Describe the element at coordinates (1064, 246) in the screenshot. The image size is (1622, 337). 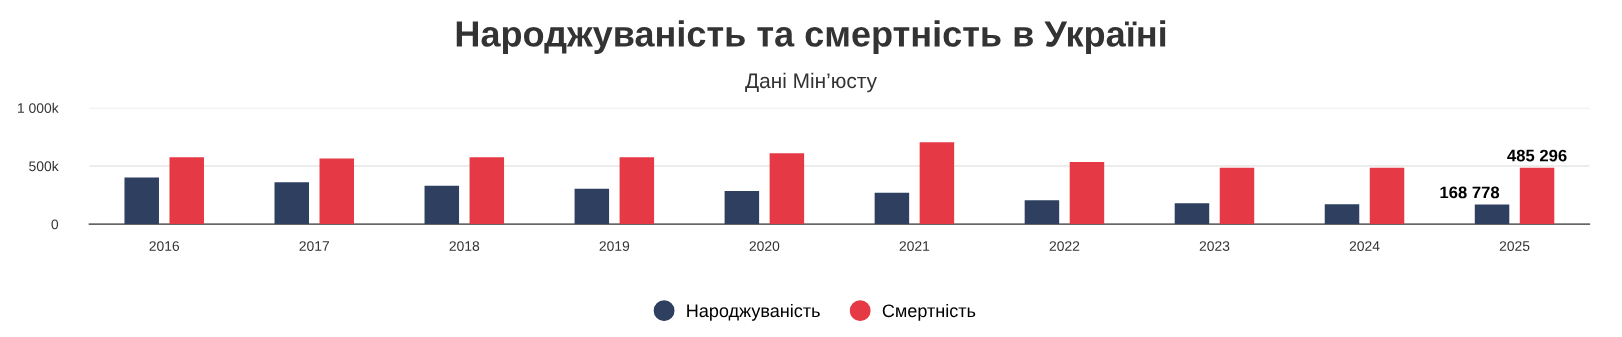
I see `x-tick-label: 2022` at that location.